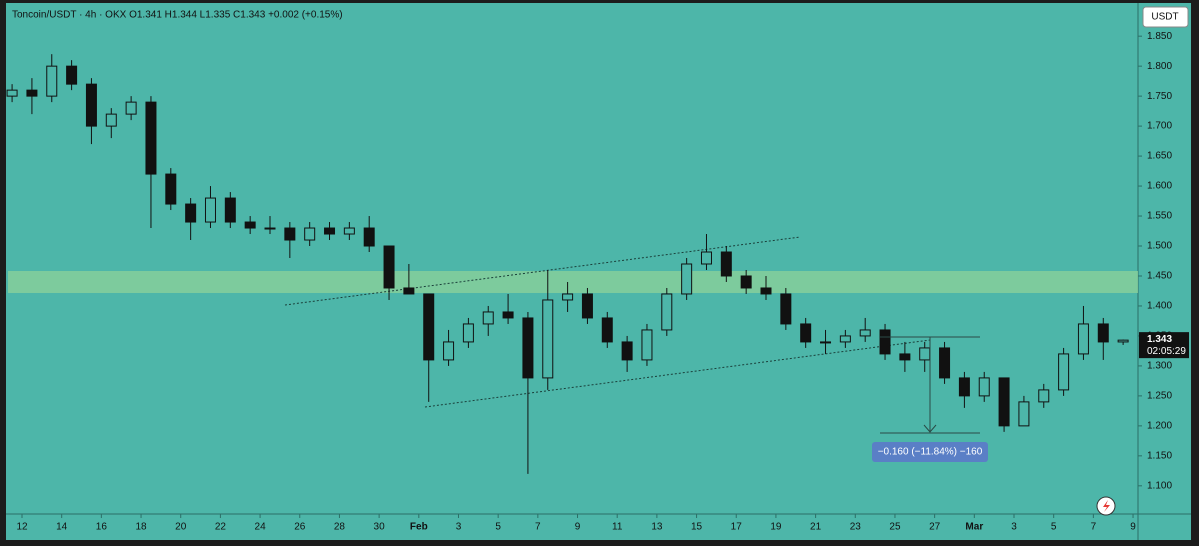 The height and width of the screenshot is (546, 1199). I want to click on x-tick-label: 14, so click(62, 527).